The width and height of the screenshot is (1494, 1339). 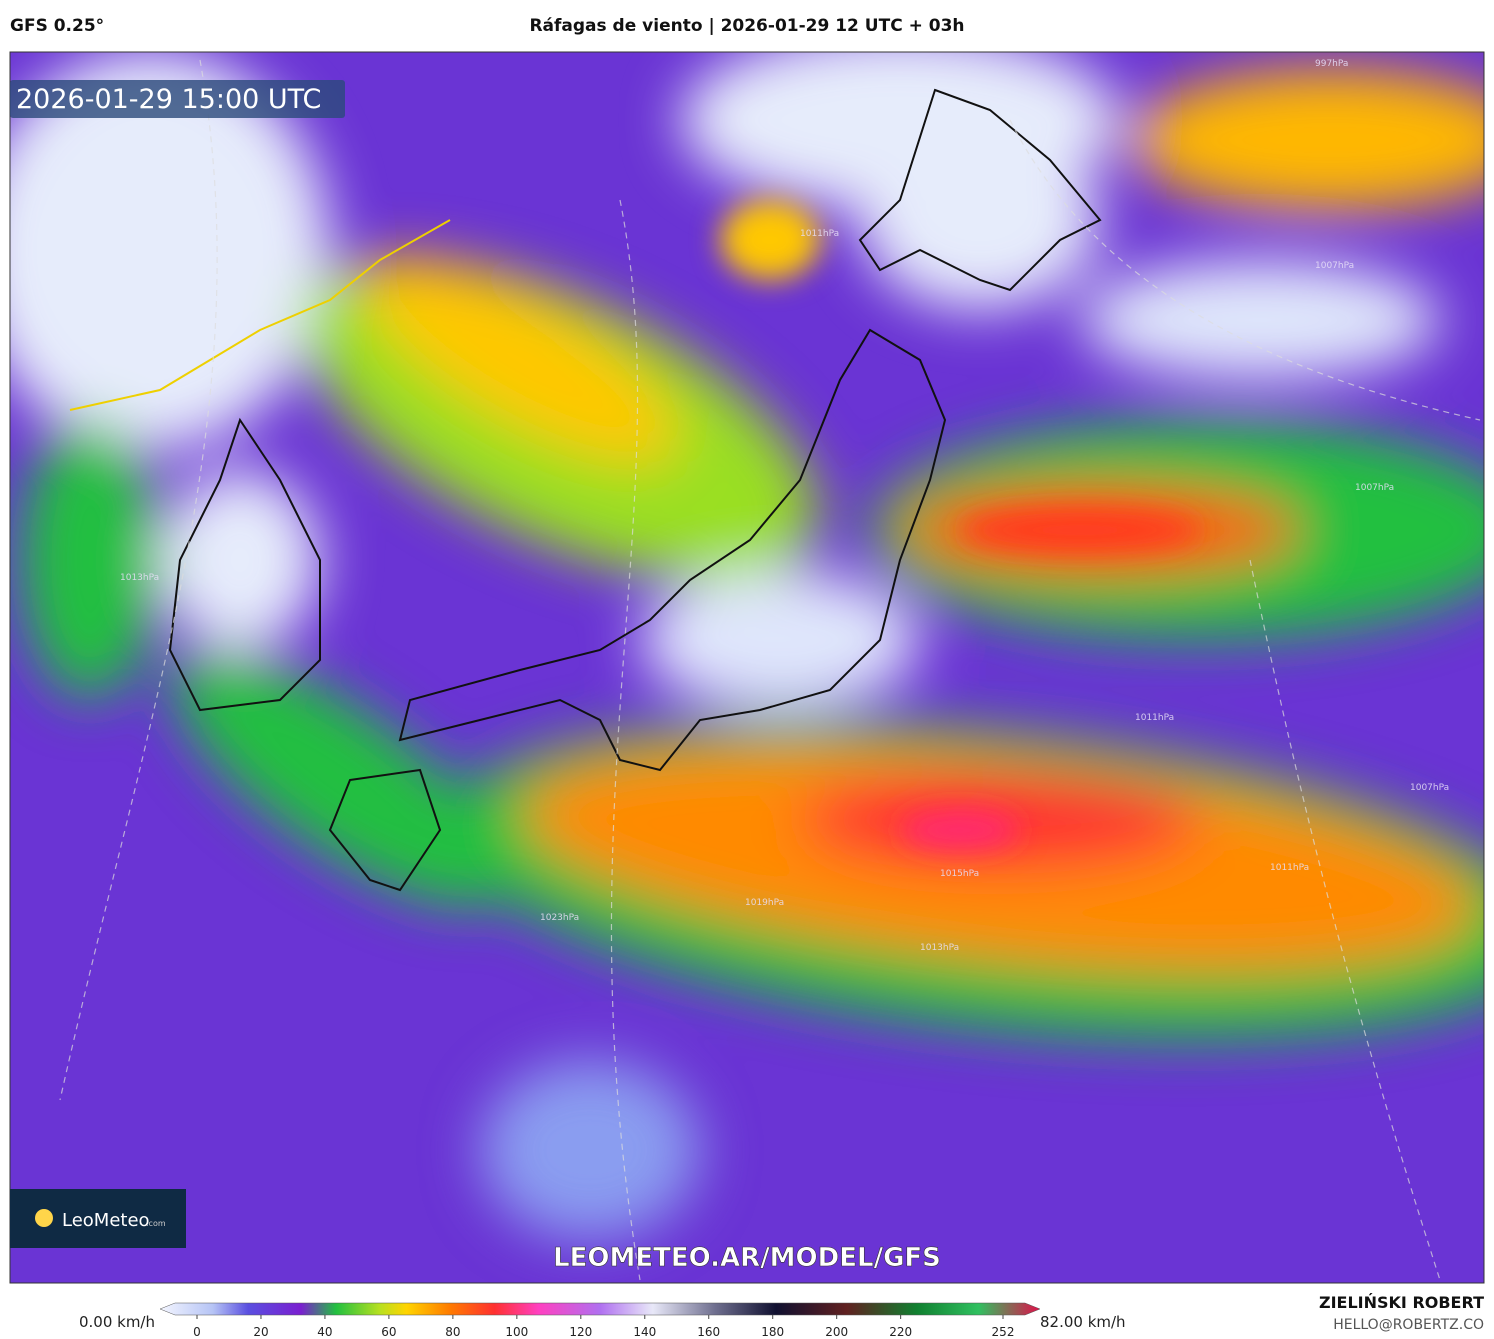 What do you see at coordinates (324, 1332) in the screenshot?
I see `colorbar-tick-label: 40` at bounding box center [324, 1332].